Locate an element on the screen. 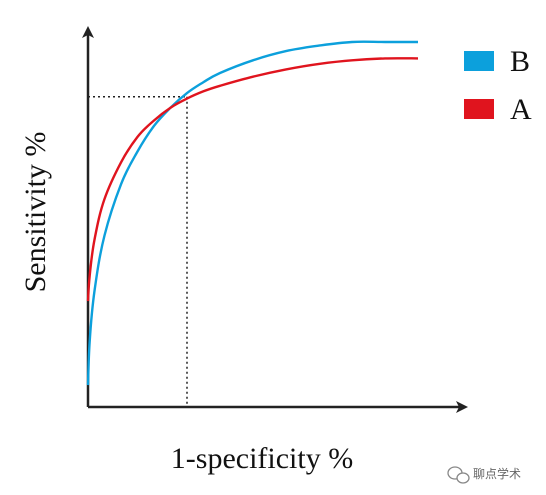  y-axis-label: Sensitivity % is located at coordinates (35, 212).